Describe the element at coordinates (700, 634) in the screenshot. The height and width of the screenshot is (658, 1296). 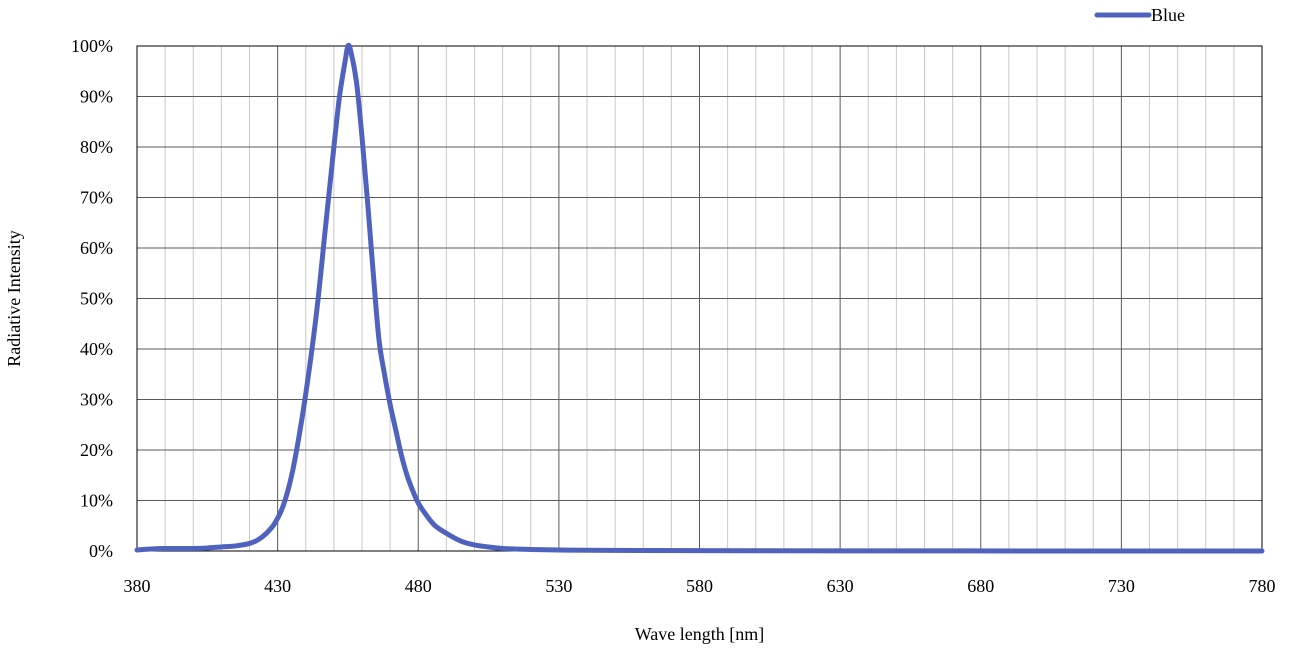
I see `x-axis-title: Wave length [nm]` at that location.